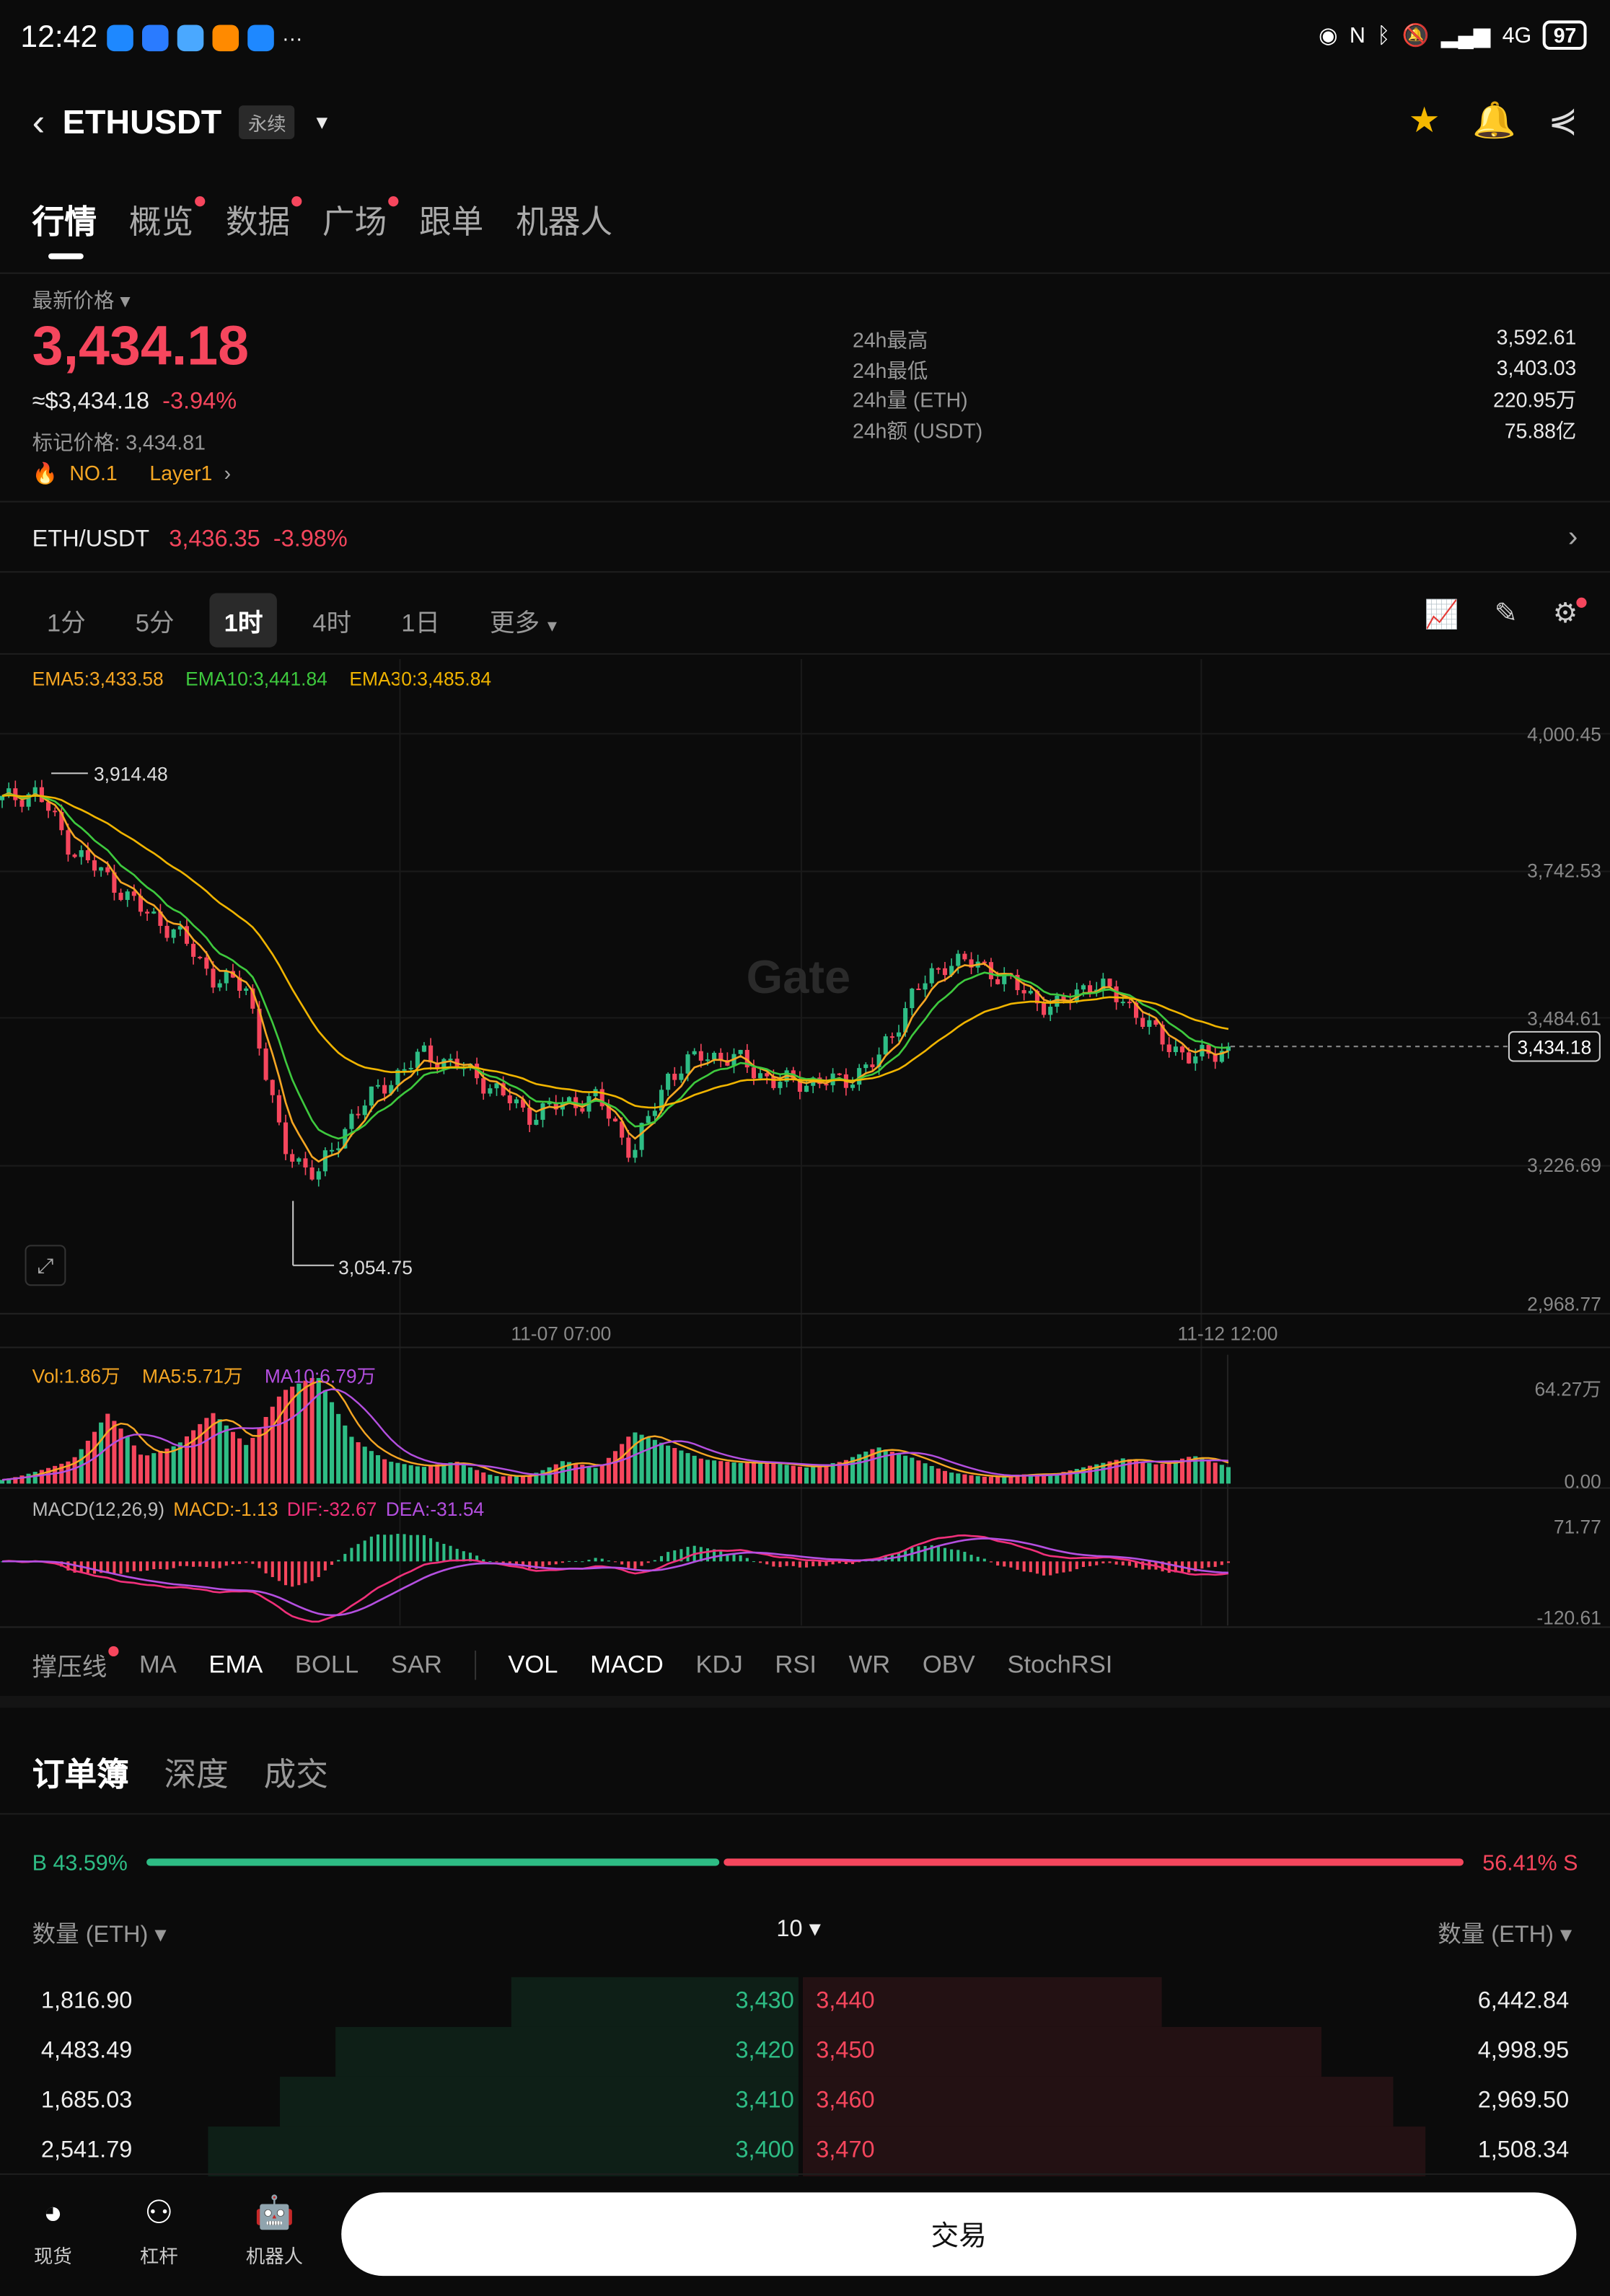 This screenshot has width=1610, height=2296. Describe the element at coordinates (1093, 1862) in the screenshot. I see `sell-ratio-fill` at that location.